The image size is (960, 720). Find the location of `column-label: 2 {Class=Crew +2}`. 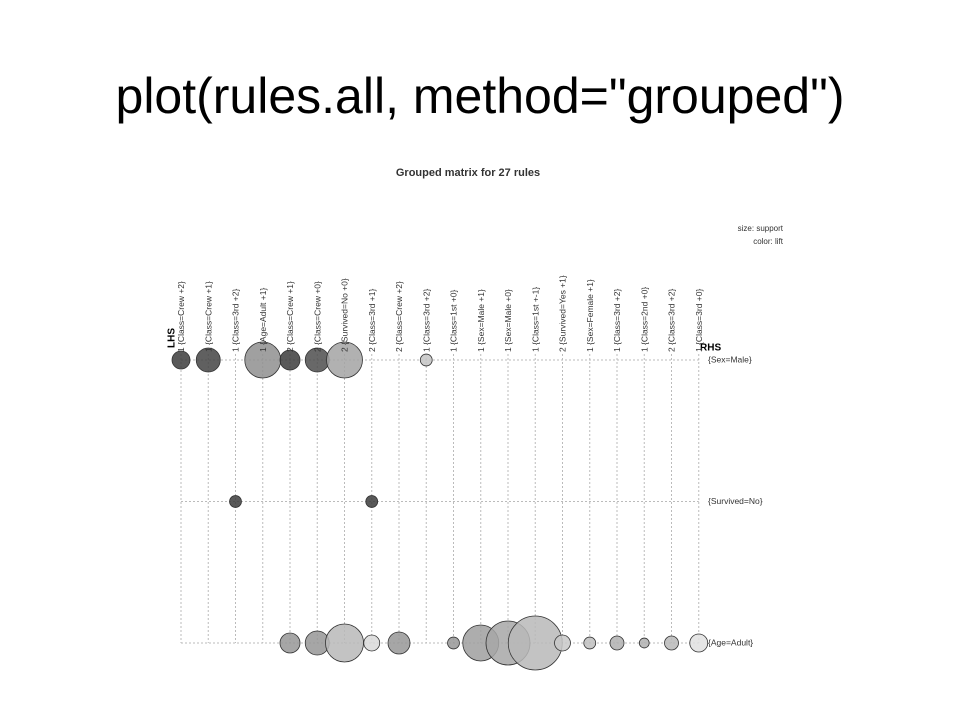

column-label: 2 {Class=Crew +2} is located at coordinates (399, 316).